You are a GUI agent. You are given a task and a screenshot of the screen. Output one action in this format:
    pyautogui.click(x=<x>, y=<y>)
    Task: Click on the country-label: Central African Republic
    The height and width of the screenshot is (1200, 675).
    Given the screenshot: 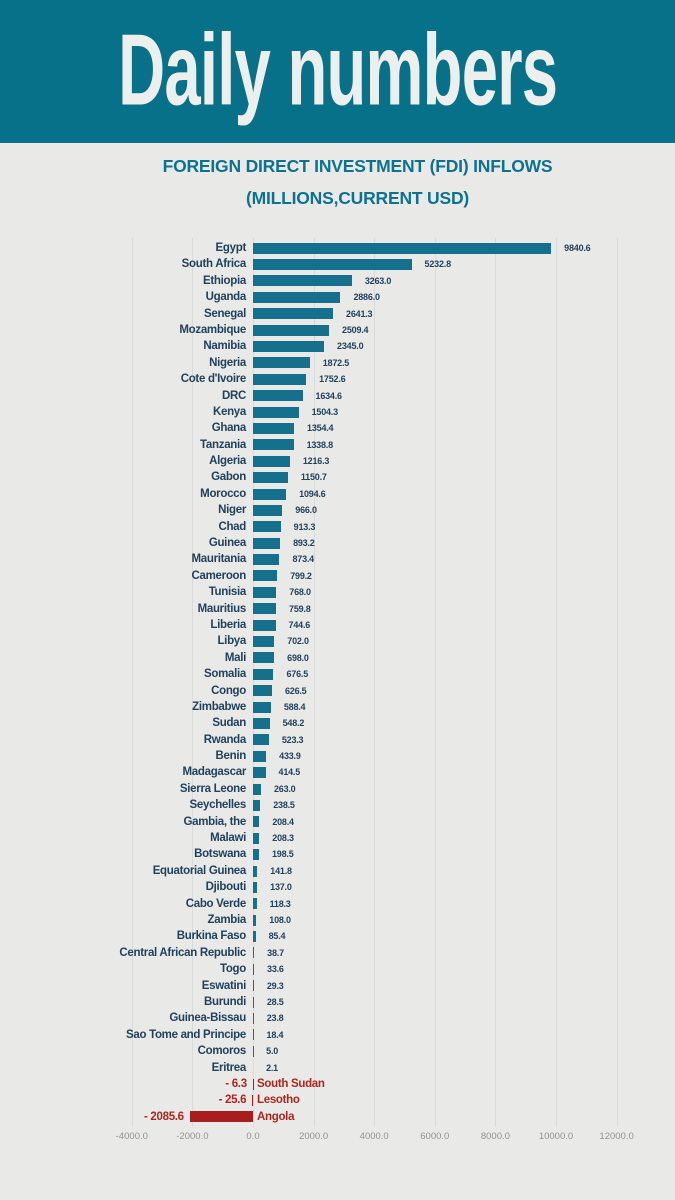 What is the action you would take?
    pyautogui.click(x=182, y=952)
    